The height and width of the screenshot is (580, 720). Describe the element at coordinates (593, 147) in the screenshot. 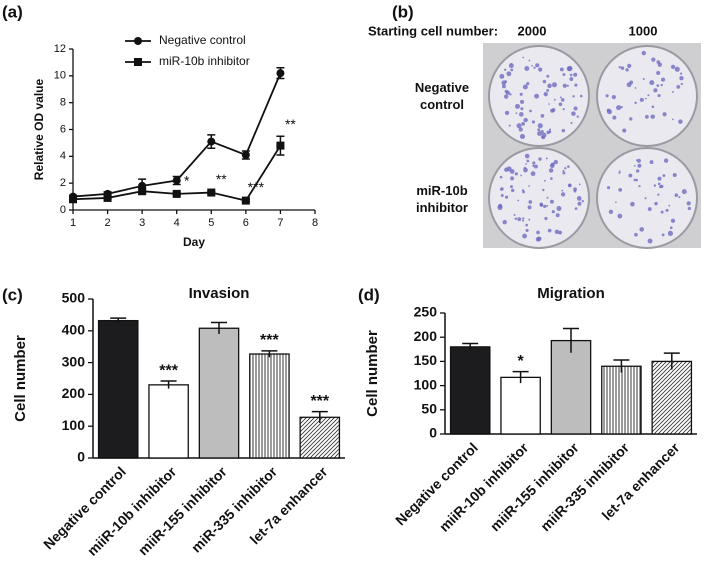

I see `plates` at that location.